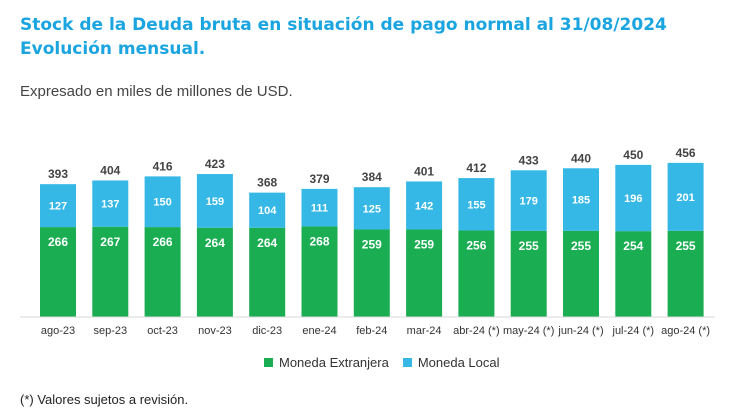 The width and height of the screenshot is (730, 412). Describe the element at coordinates (156, 91) in the screenshot. I see `chart-subtitle: Expresado en miles de millones de USD.` at that location.